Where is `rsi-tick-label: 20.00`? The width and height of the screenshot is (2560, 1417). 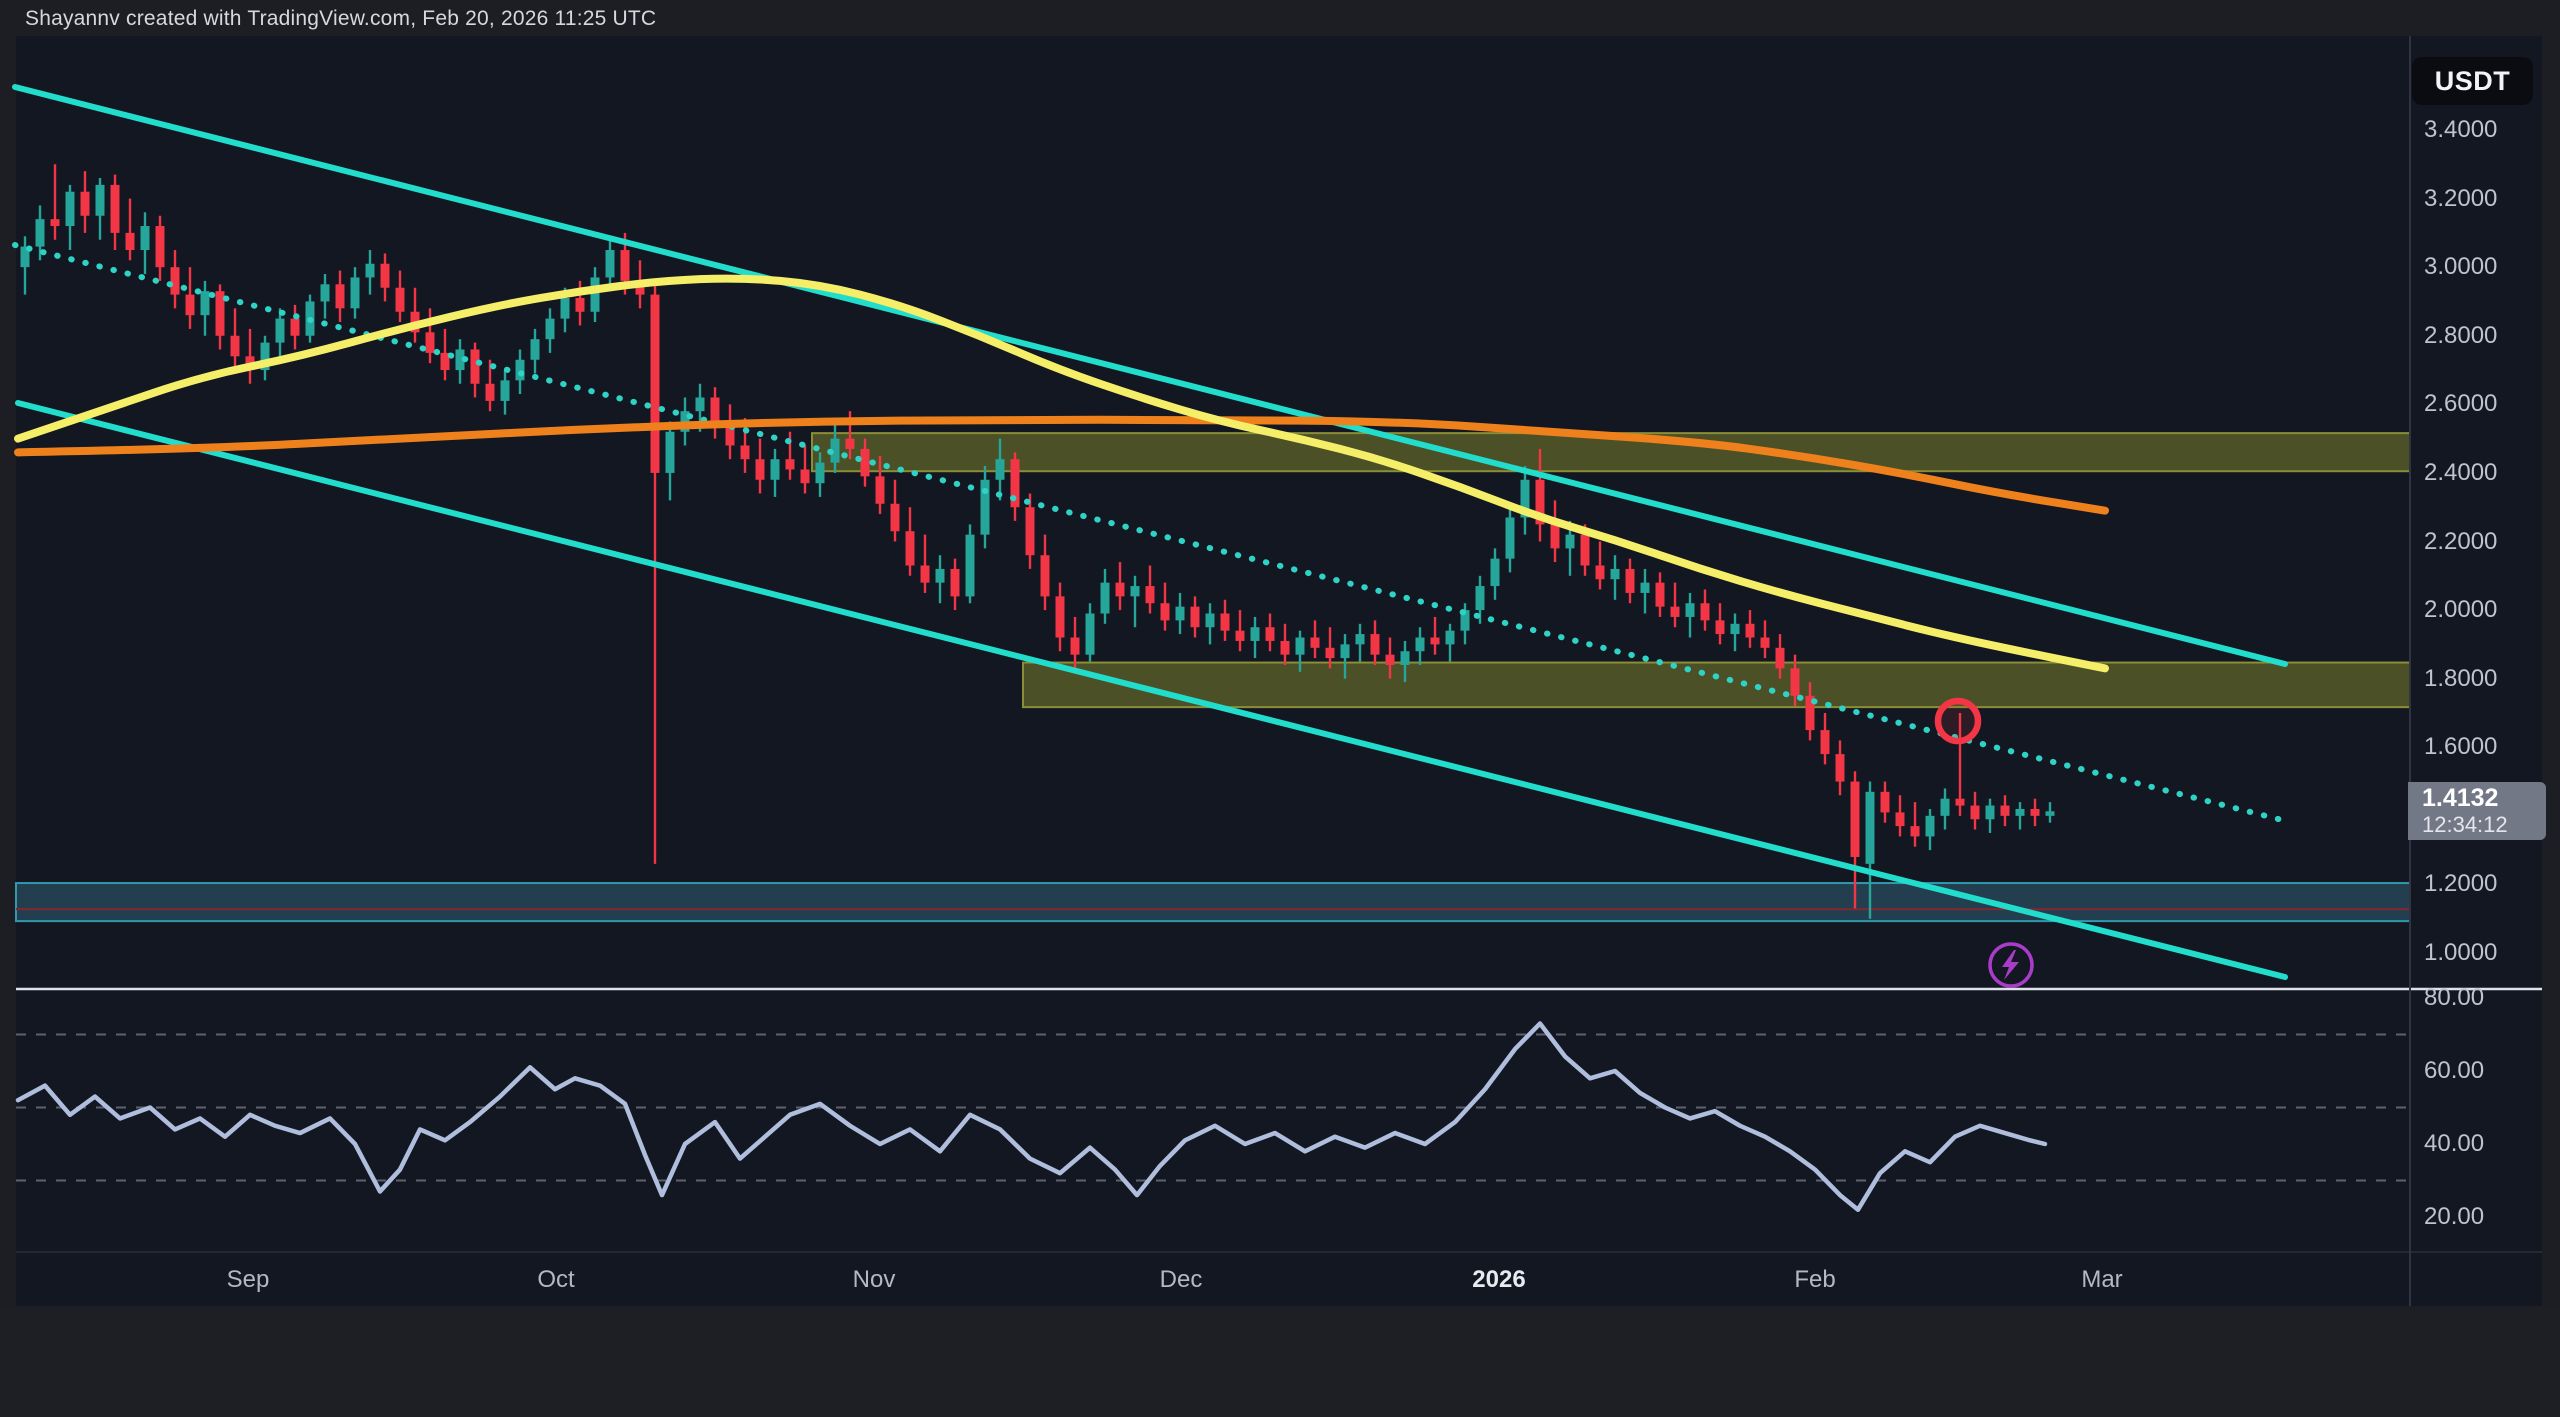 rsi-tick-label: 20.00 is located at coordinates (2454, 1216).